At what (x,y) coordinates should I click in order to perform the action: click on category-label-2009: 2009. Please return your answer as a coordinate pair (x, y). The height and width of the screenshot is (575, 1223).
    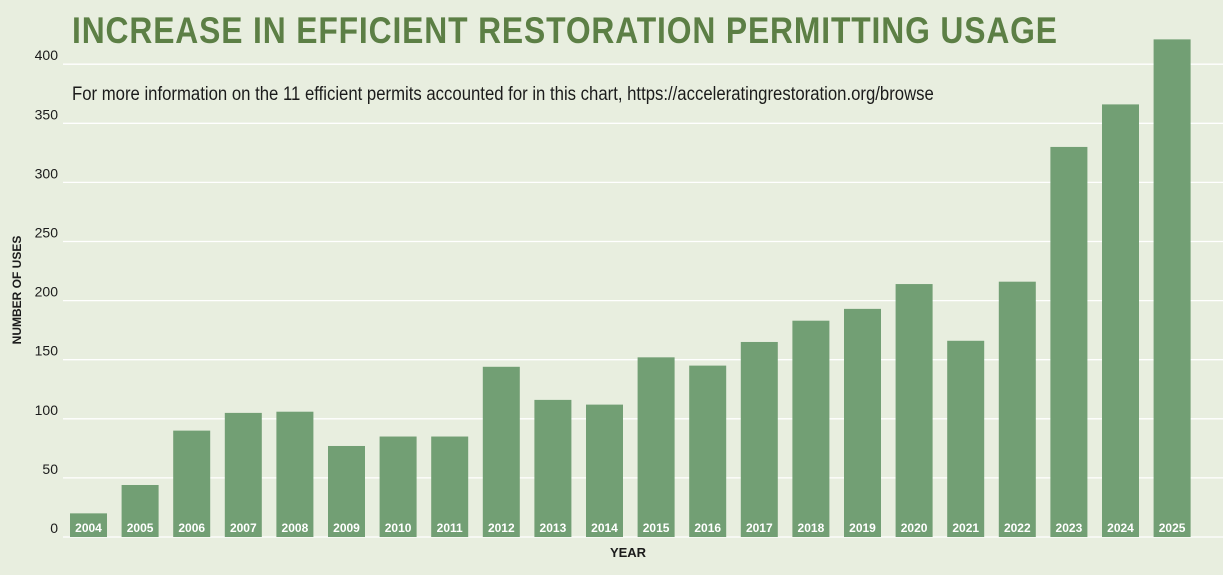
    Looking at the image, I should click on (346, 528).